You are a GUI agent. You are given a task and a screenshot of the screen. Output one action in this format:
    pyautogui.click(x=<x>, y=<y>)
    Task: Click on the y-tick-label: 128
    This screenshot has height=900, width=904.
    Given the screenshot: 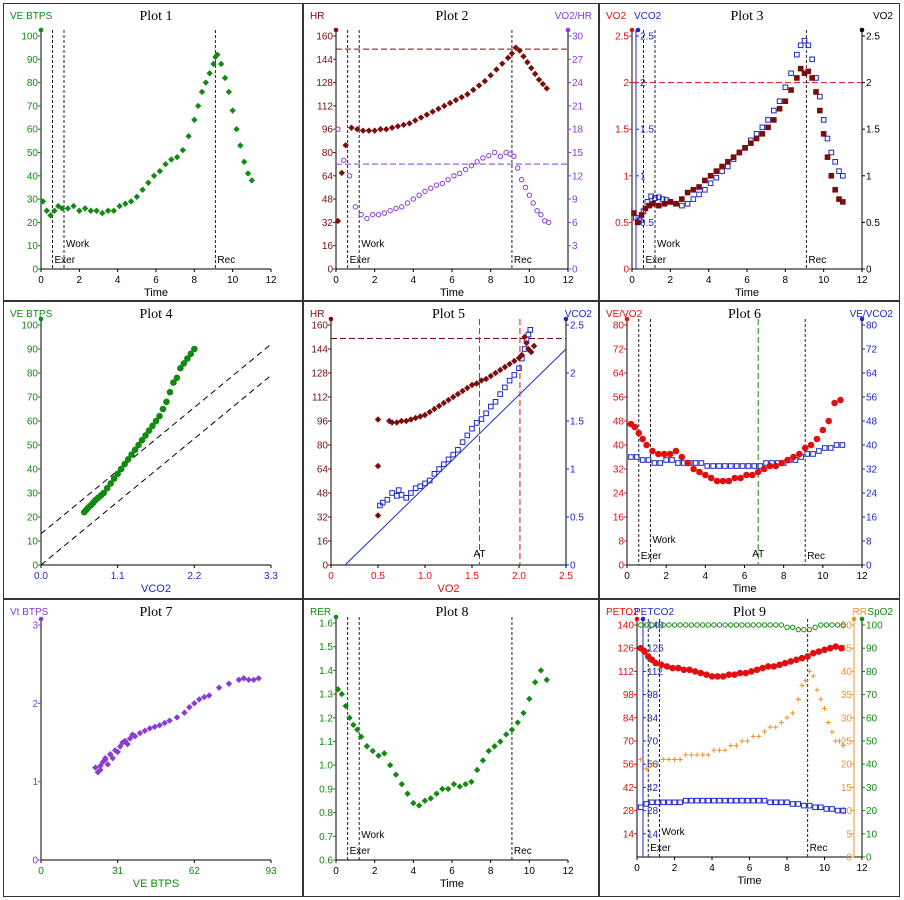 What is the action you would take?
    pyautogui.click(x=324, y=83)
    